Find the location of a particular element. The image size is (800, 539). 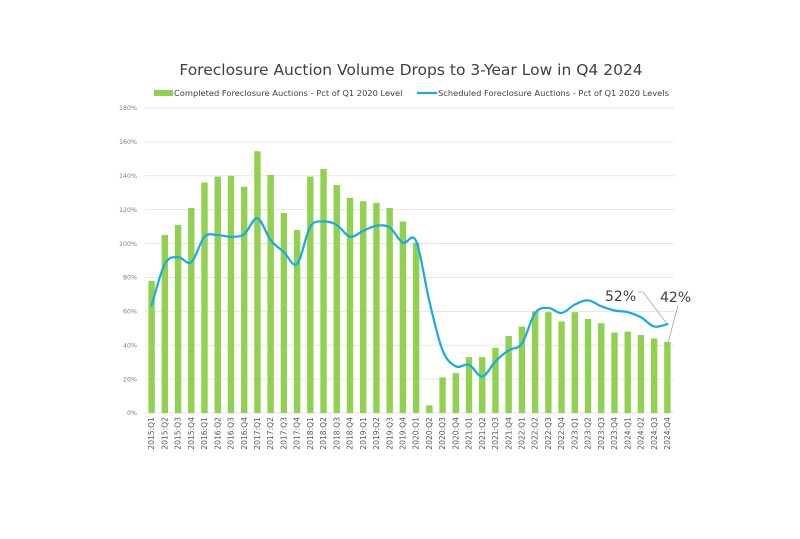

y-tick-label: 120% is located at coordinates (128, 210).